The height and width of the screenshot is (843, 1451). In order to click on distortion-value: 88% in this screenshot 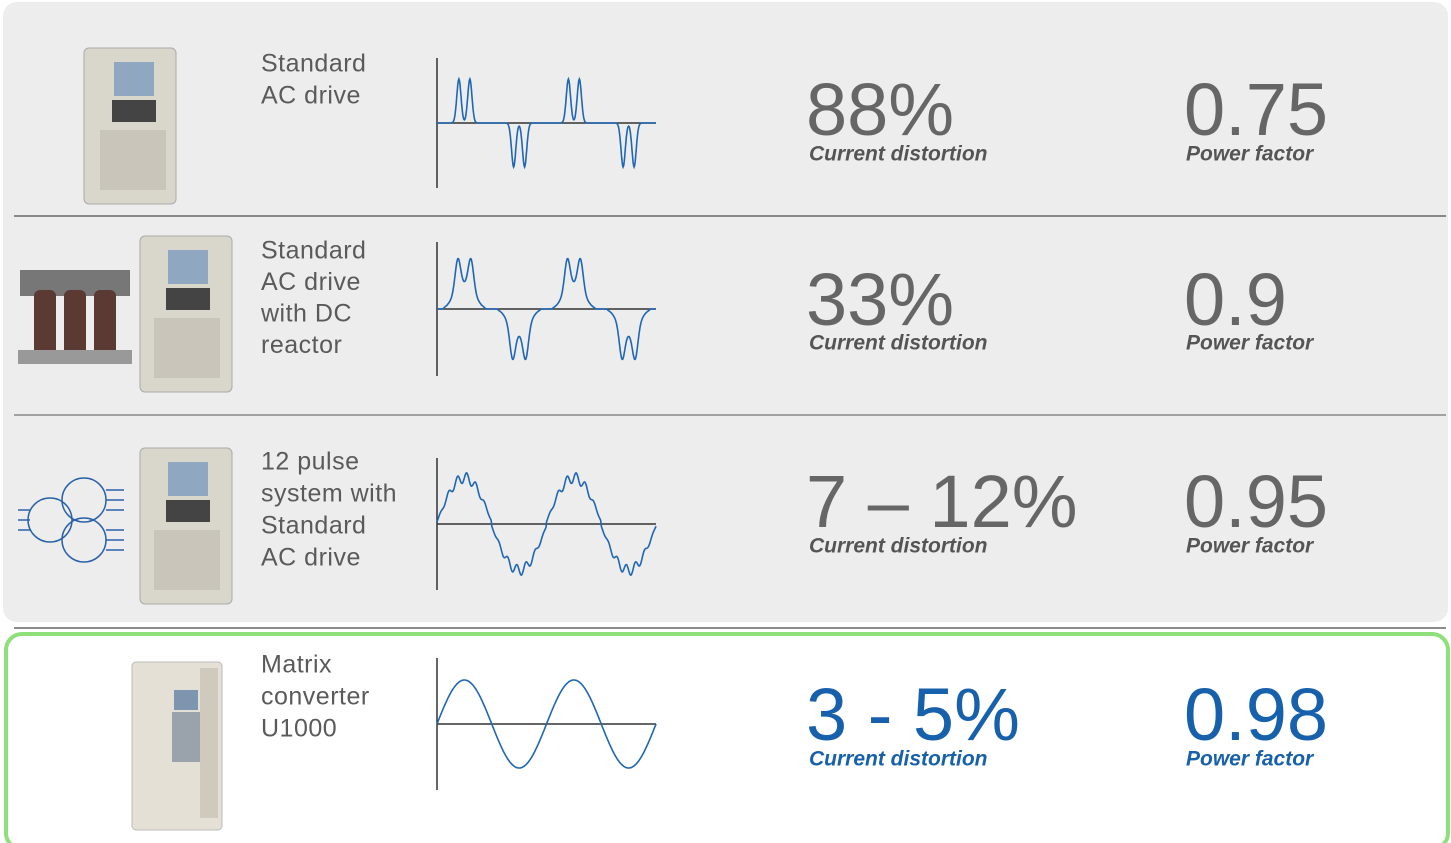, I will do `click(880, 109)`.